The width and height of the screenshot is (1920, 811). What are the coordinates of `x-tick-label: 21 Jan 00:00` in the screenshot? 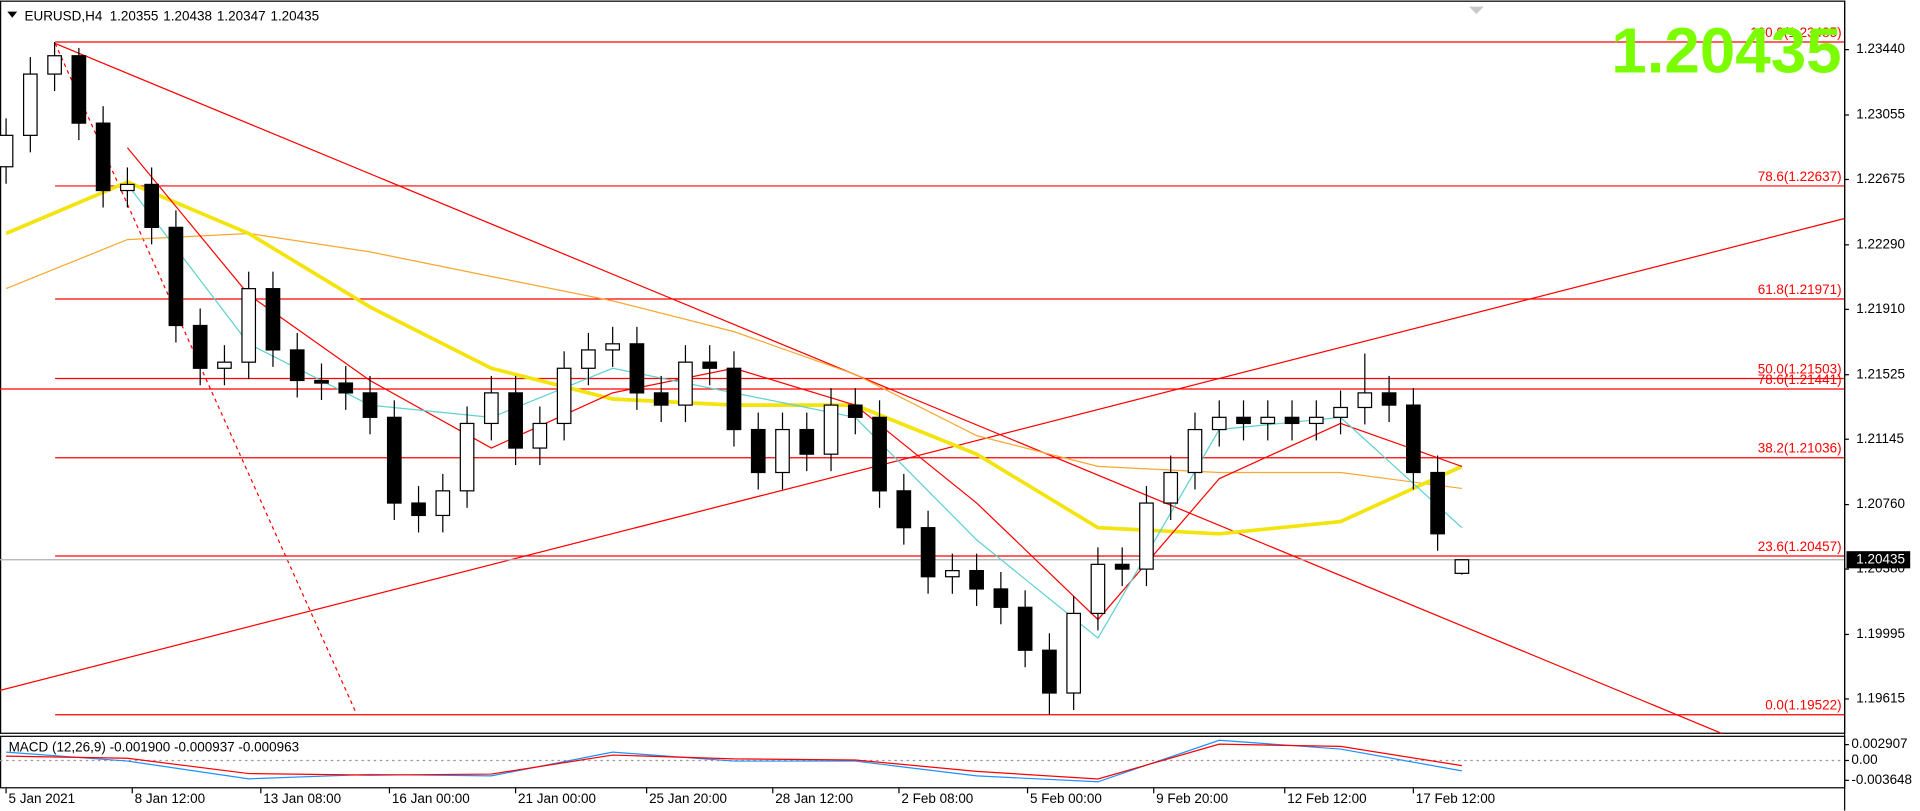 It's located at (557, 798).